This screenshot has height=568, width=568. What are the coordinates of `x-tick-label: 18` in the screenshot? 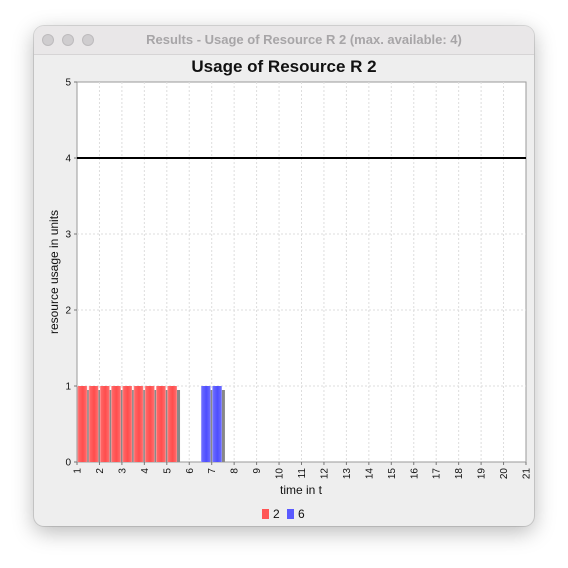 It's located at (459, 474).